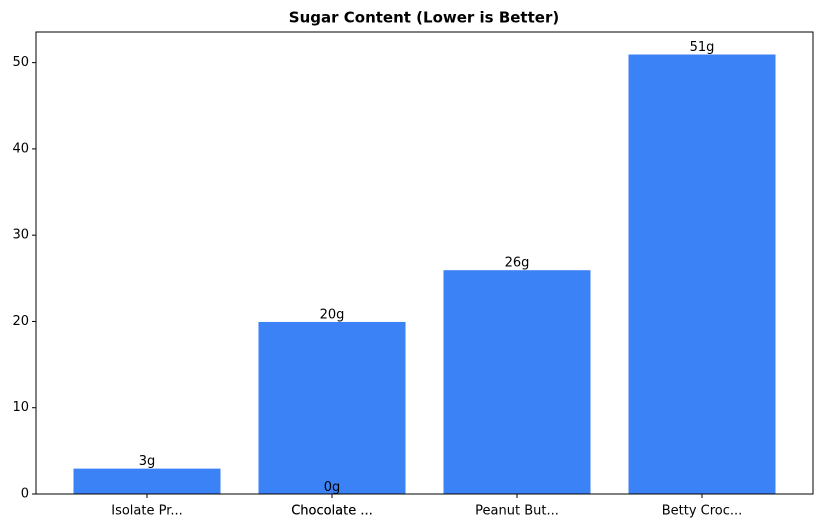 The width and height of the screenshot is (822, 528). What do you see at coordinates (517, 263) in the screenshot?
I see `value-label: 26g` at bounding box center [517, 263].